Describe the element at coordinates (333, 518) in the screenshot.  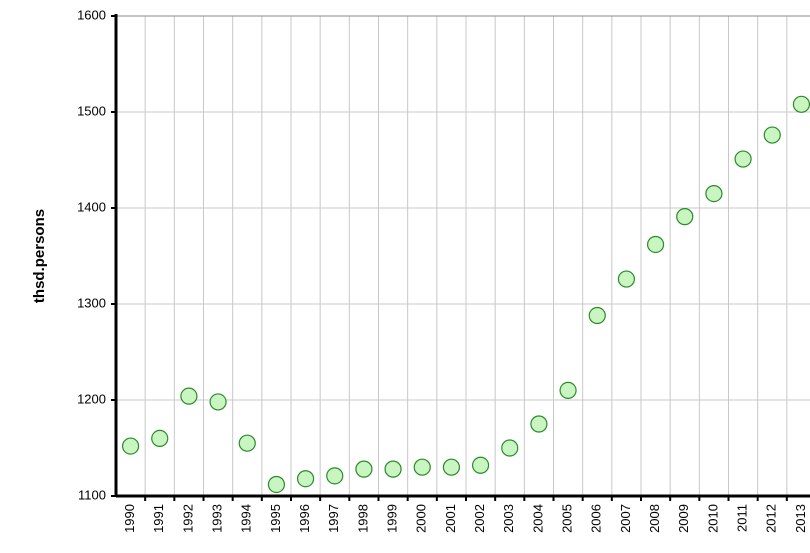
I see `x-tick-label: 1997` at that location.